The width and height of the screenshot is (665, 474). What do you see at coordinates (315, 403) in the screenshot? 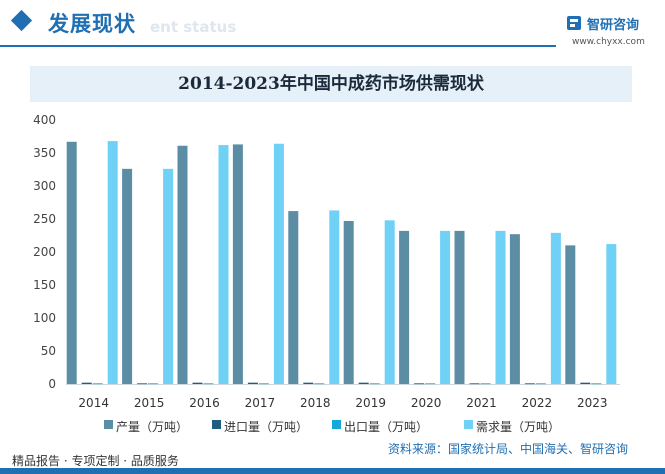
I see `x-tick-label: 2018` at bounding box center [315, 403].